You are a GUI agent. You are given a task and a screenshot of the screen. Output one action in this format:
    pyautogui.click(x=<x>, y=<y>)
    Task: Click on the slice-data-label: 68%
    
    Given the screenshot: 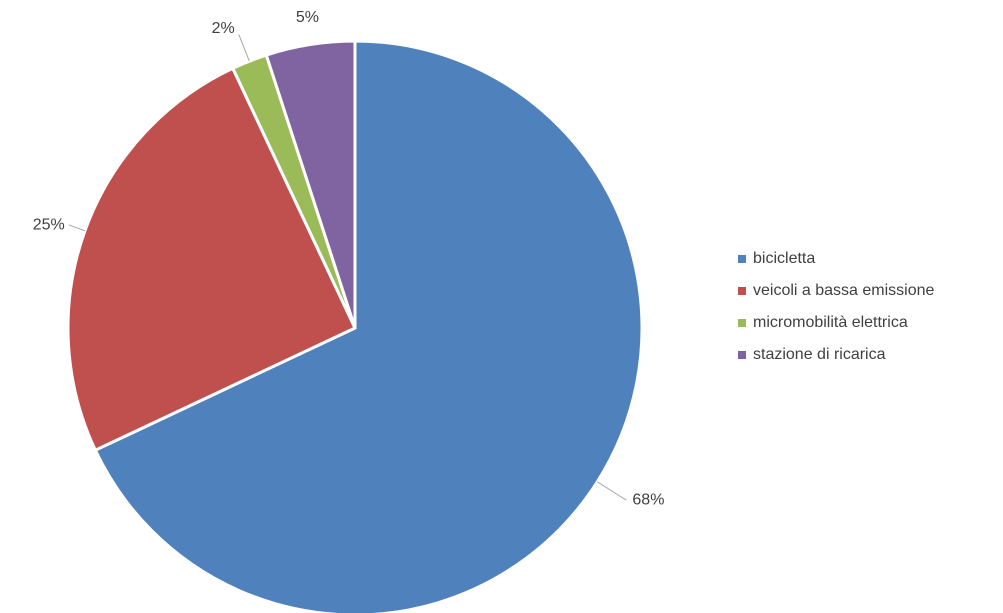 What is the action you would take?
    pyautogui.click(x=648, y=500)
    